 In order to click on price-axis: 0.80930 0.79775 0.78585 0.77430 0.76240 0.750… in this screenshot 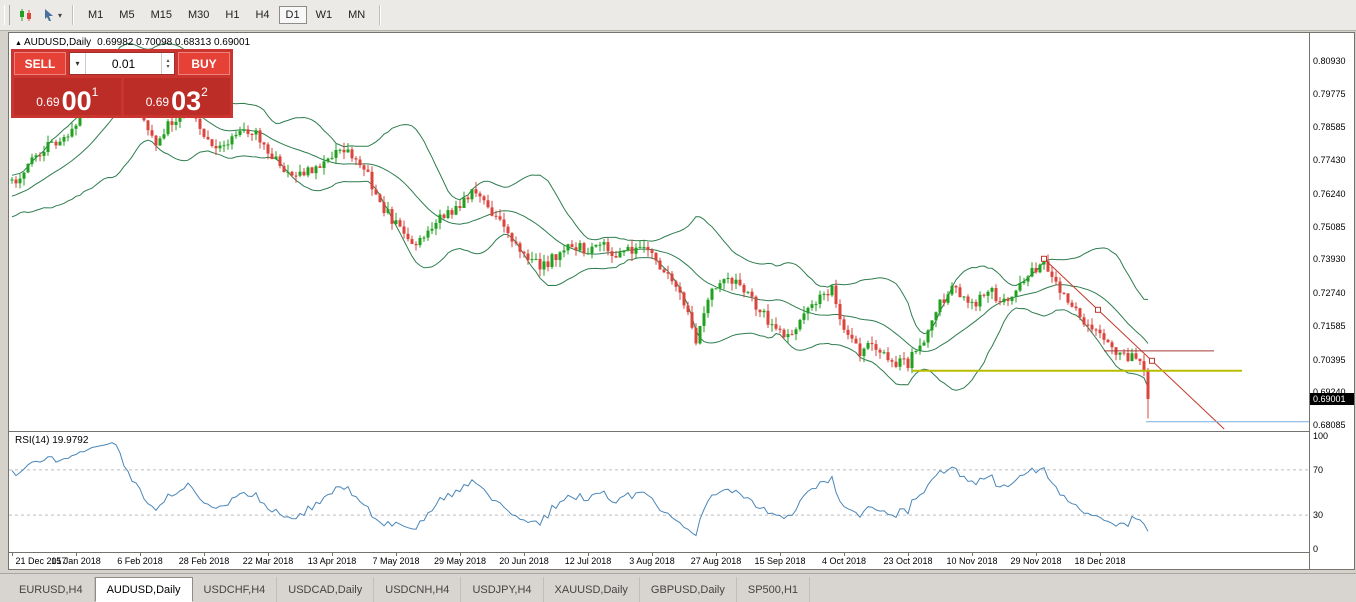, I will do `click(1332, 301)`.